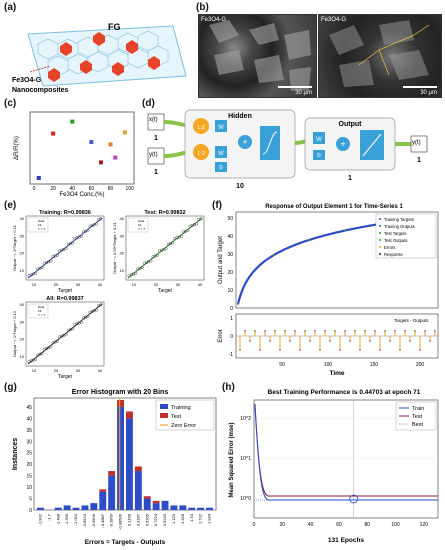 Image resolution: width=445 pixels, height=550 pixels. I want to click on panel-f-ytick: 10, so click(230, 291).